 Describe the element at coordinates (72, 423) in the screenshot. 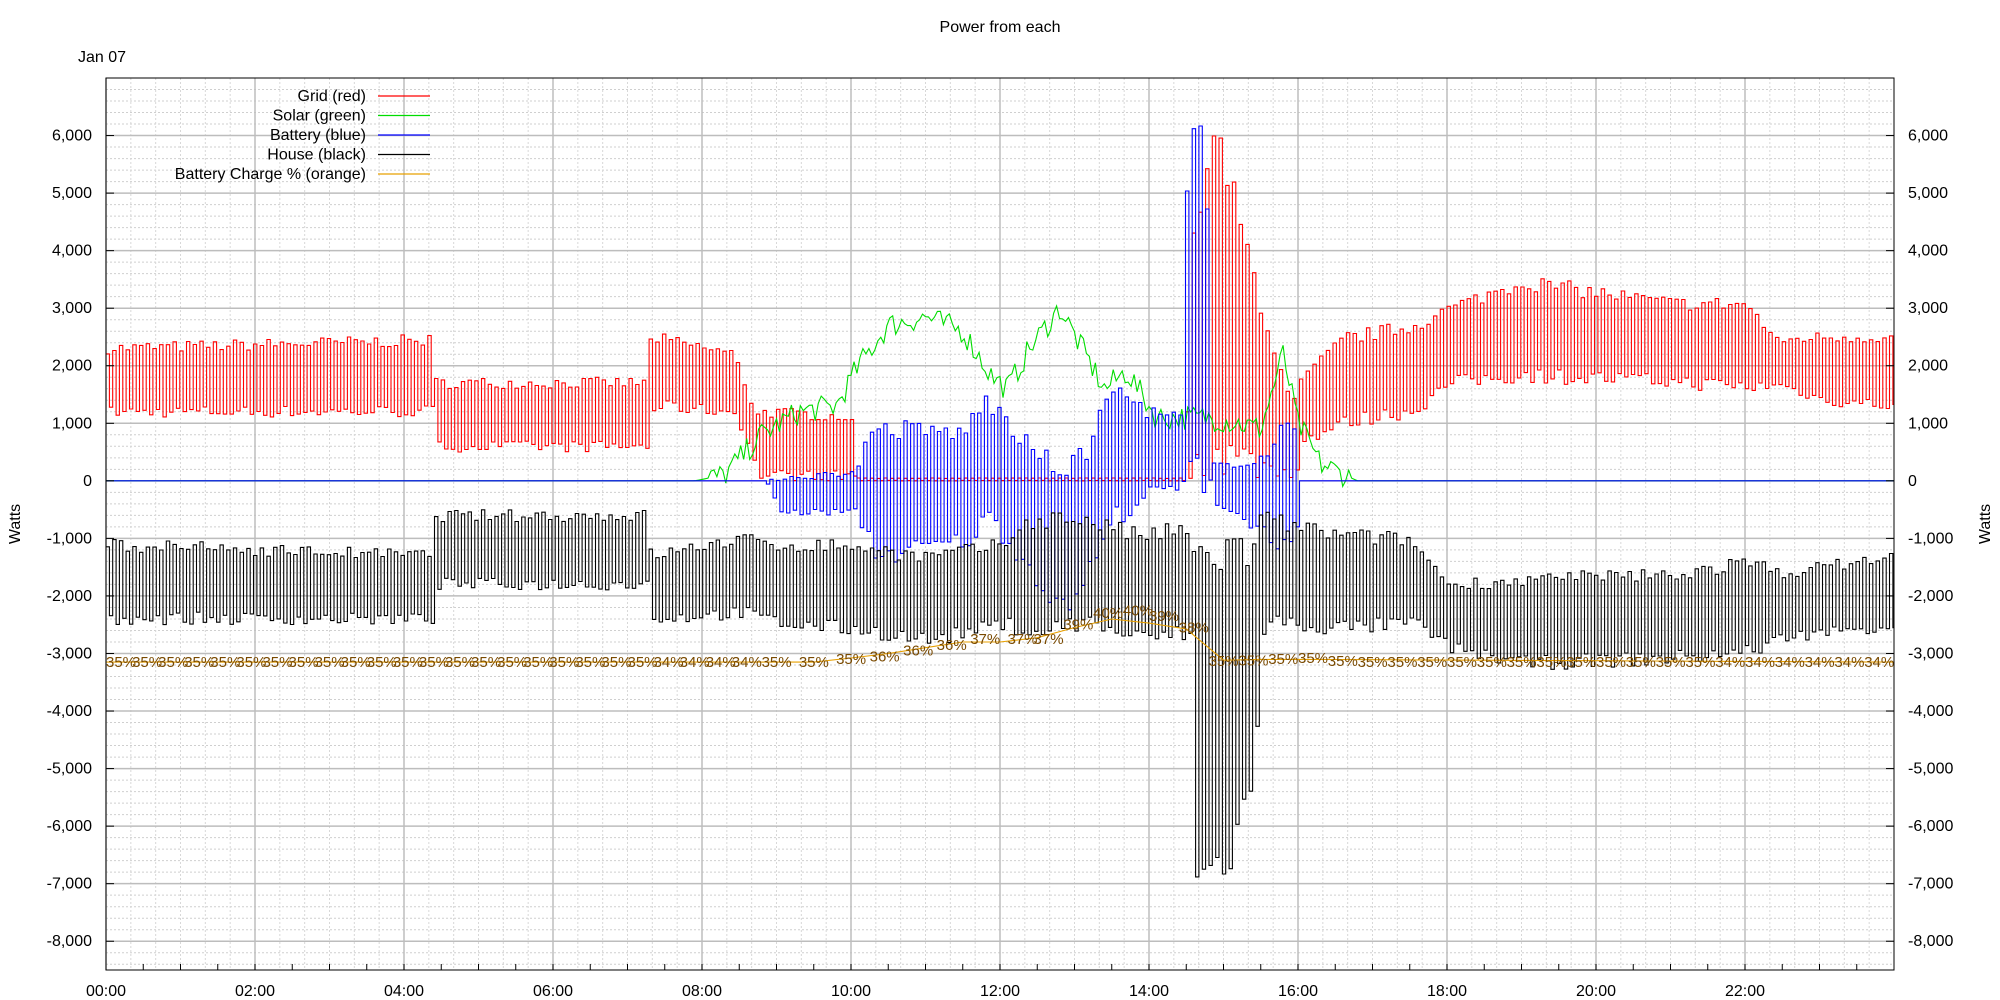

I see `y-tick-label-left: 1,000` at that location.